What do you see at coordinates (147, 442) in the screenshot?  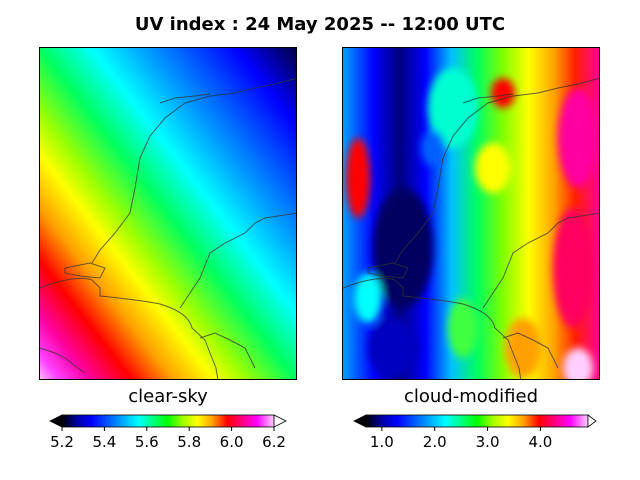 I see `colorbar-tick-label: 5.6` at bounding box center [147, 442].